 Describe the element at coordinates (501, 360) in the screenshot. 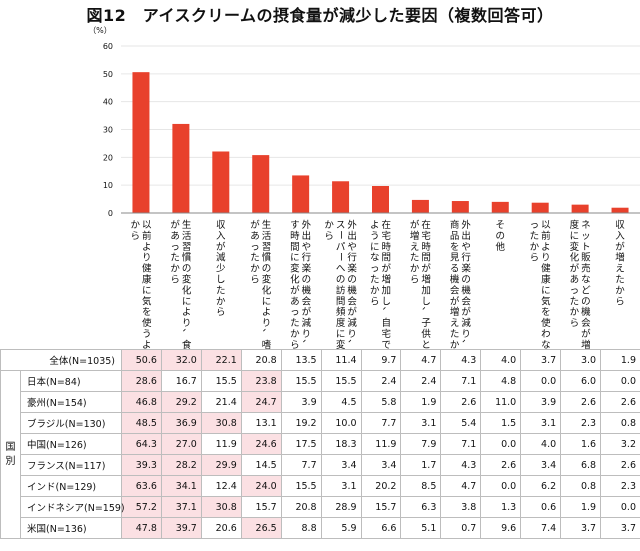

I see `table-cell: 4.0` at that location.